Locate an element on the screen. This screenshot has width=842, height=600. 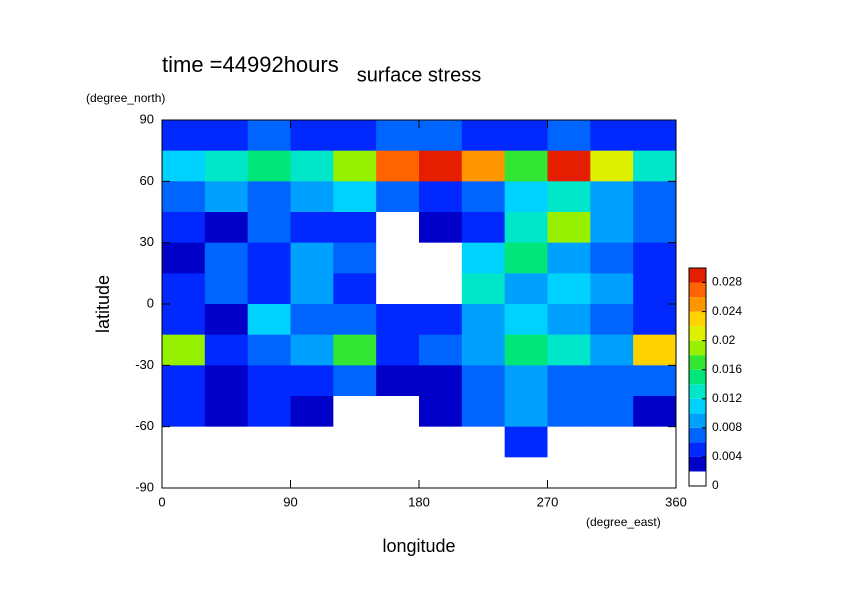
colorbar-tick-label: 0.008 is located at coordinates (727, 427).